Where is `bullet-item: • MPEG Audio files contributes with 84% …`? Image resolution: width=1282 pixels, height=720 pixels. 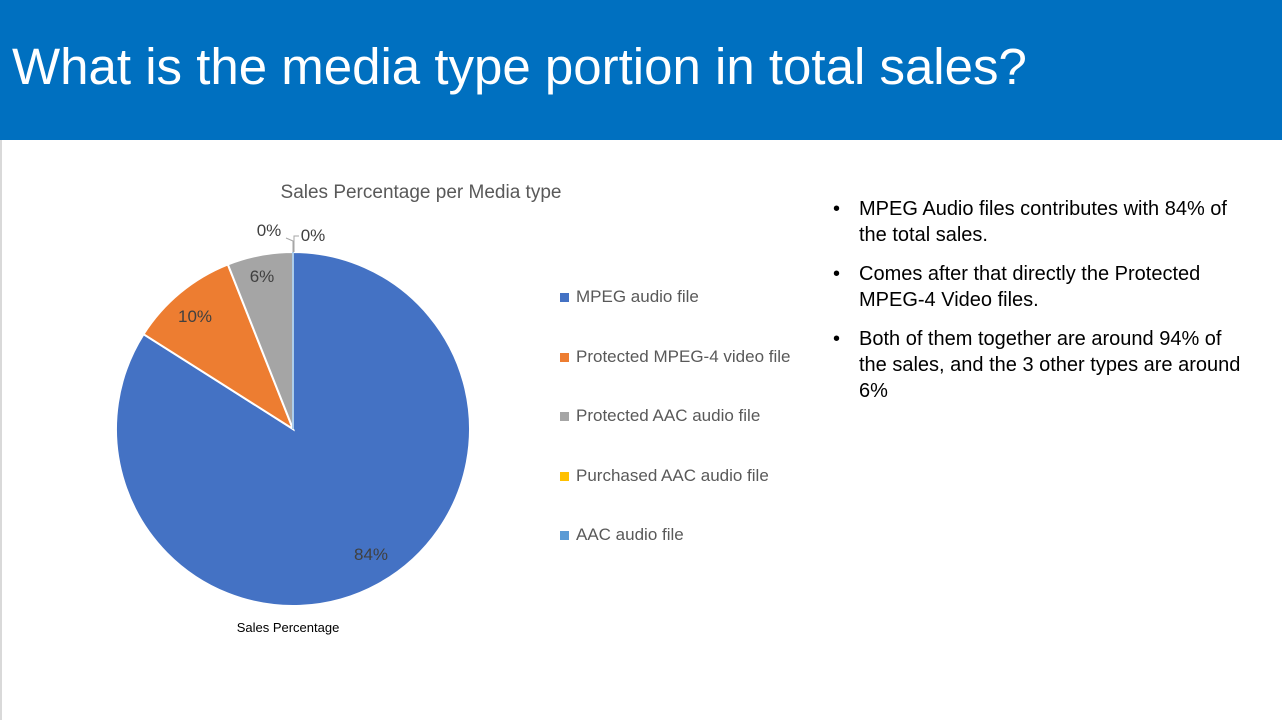
bullet-item: • MPEG Audio files contributes with 84% … is located at coordinates (1038, 222).